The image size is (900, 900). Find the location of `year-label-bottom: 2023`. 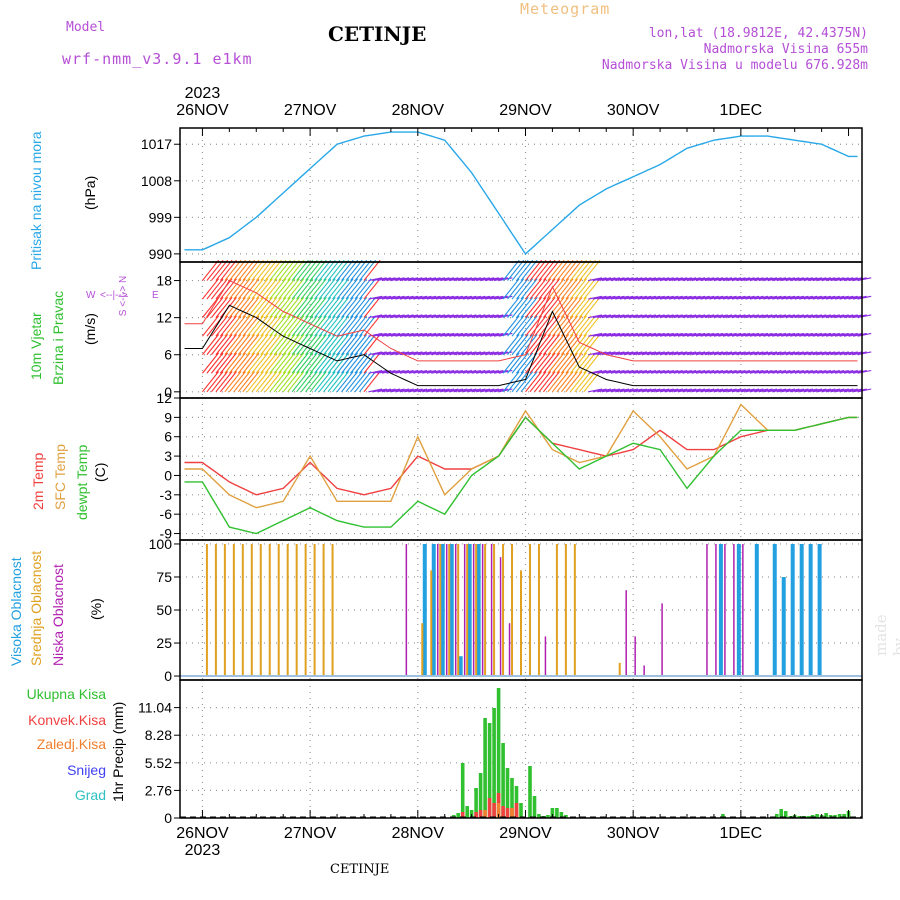

year-label-bottom: 2023 is located at coordinates (203, 850).